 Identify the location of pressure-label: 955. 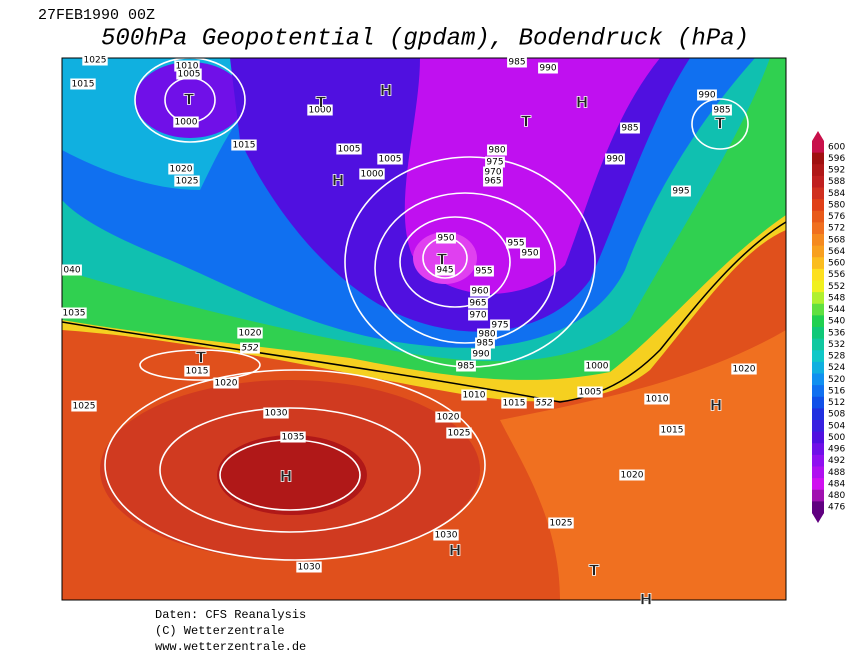
(483, 272).